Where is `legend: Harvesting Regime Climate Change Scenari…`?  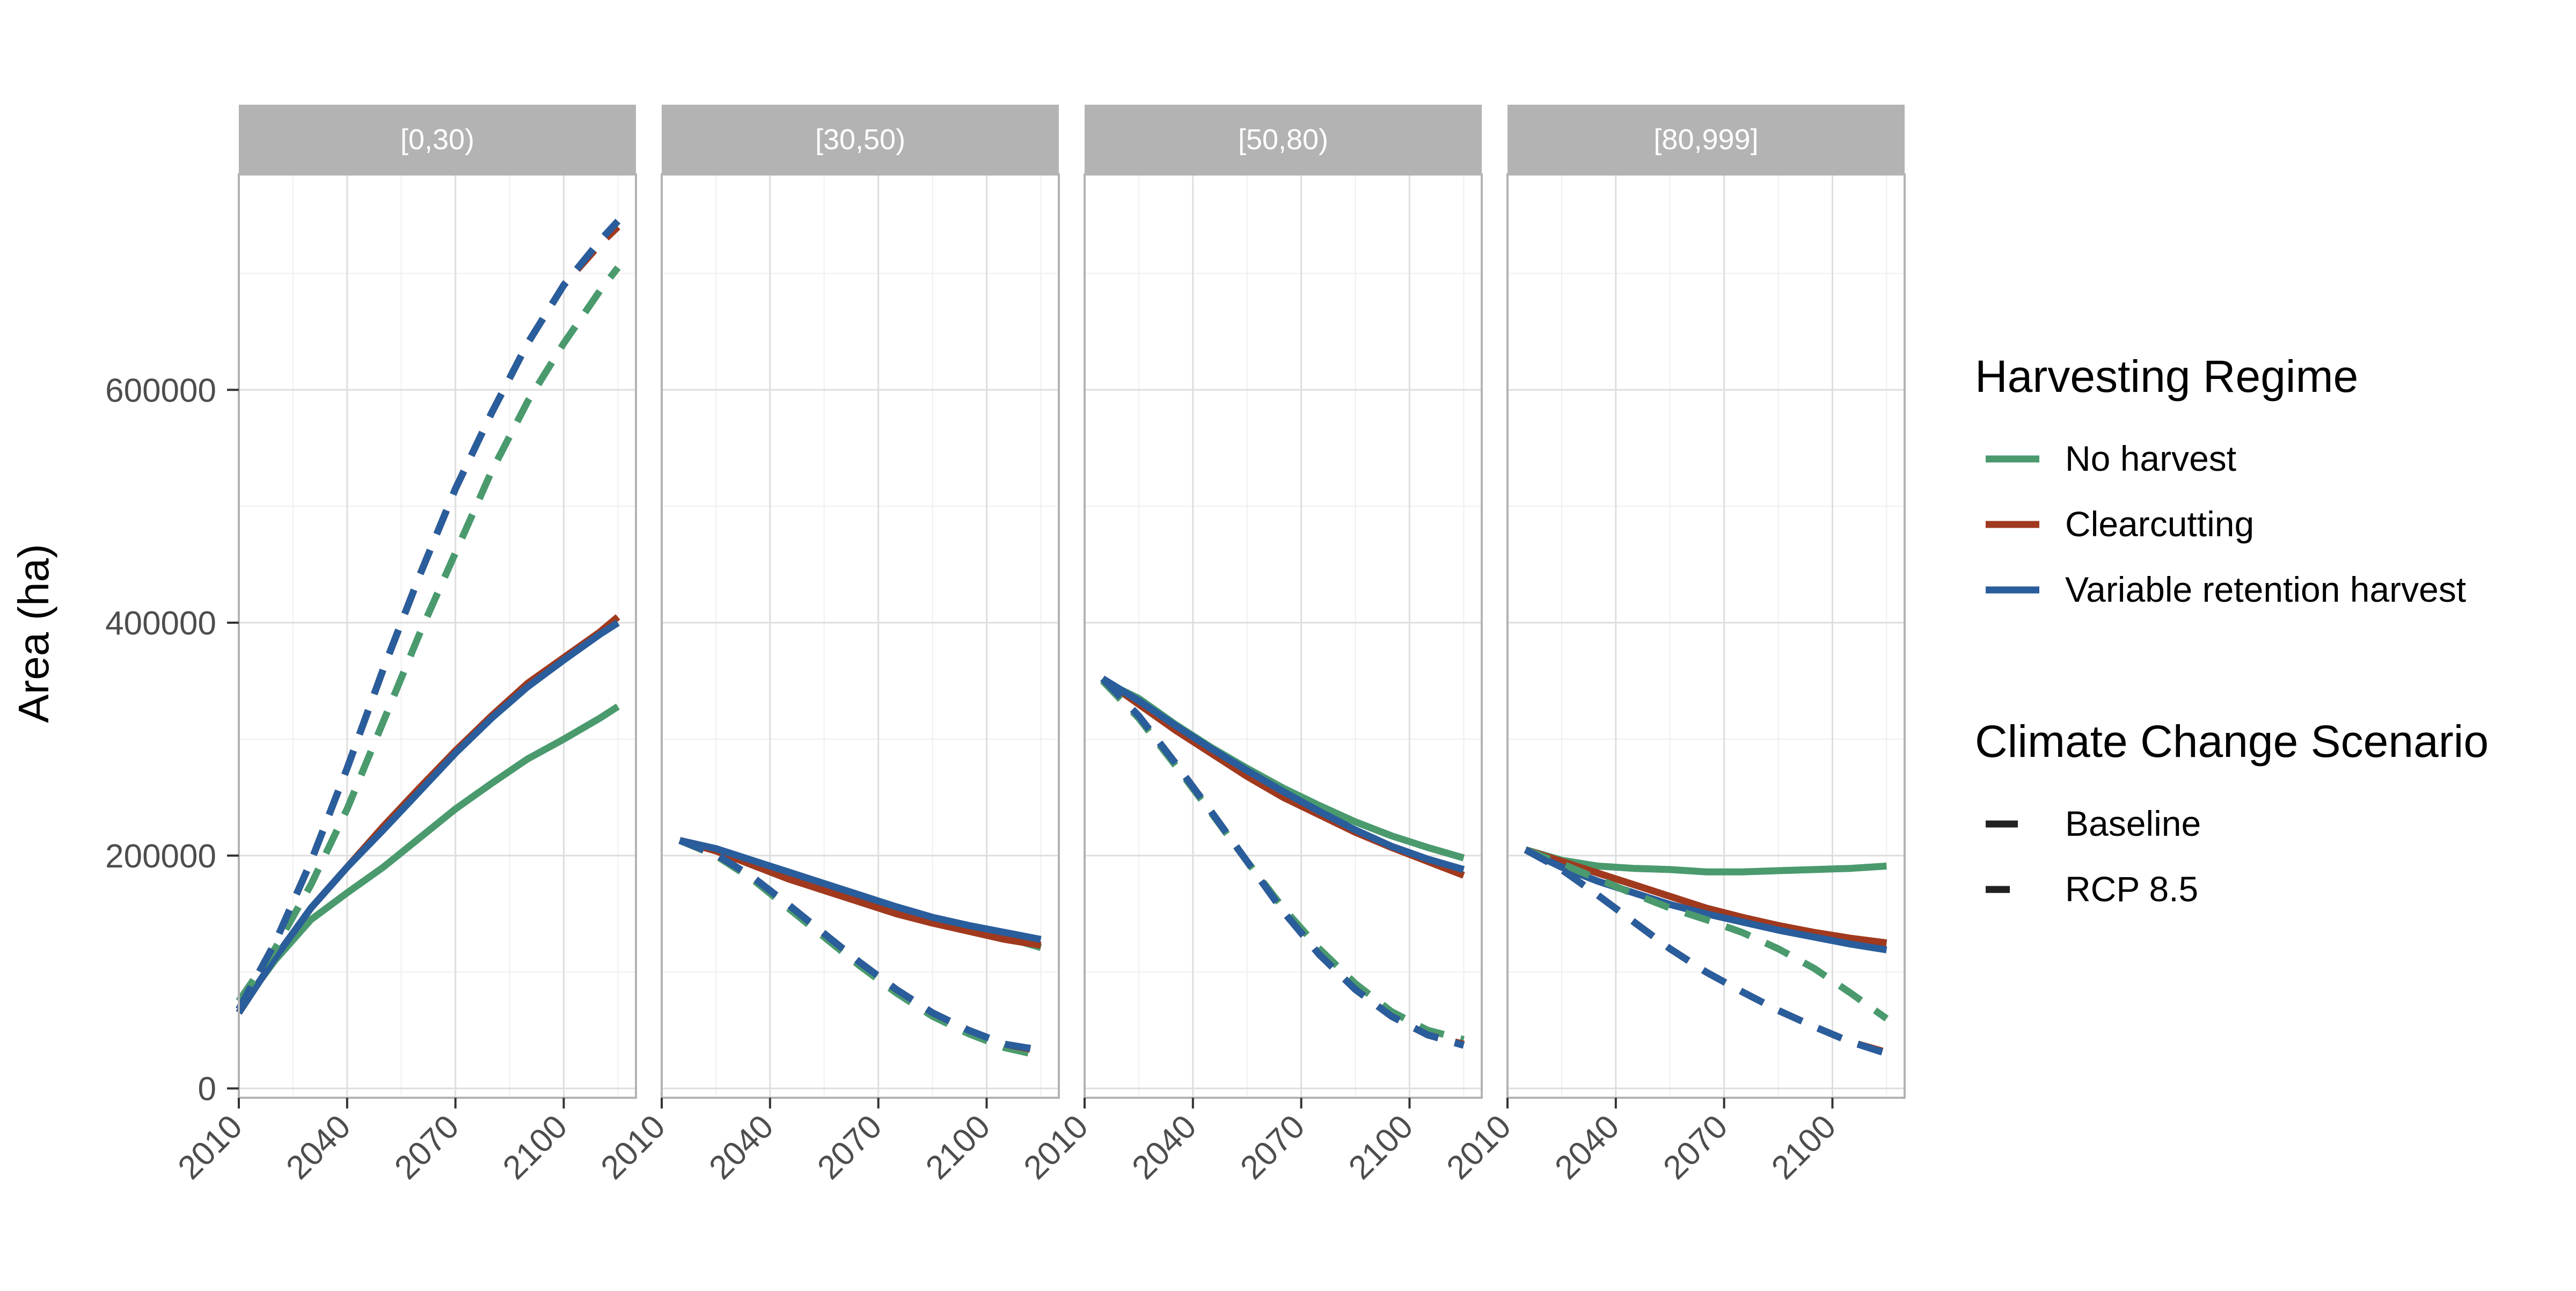 legend: Harvesting Regime Climate Change Scenari… is located at coordinates (2232, 630).